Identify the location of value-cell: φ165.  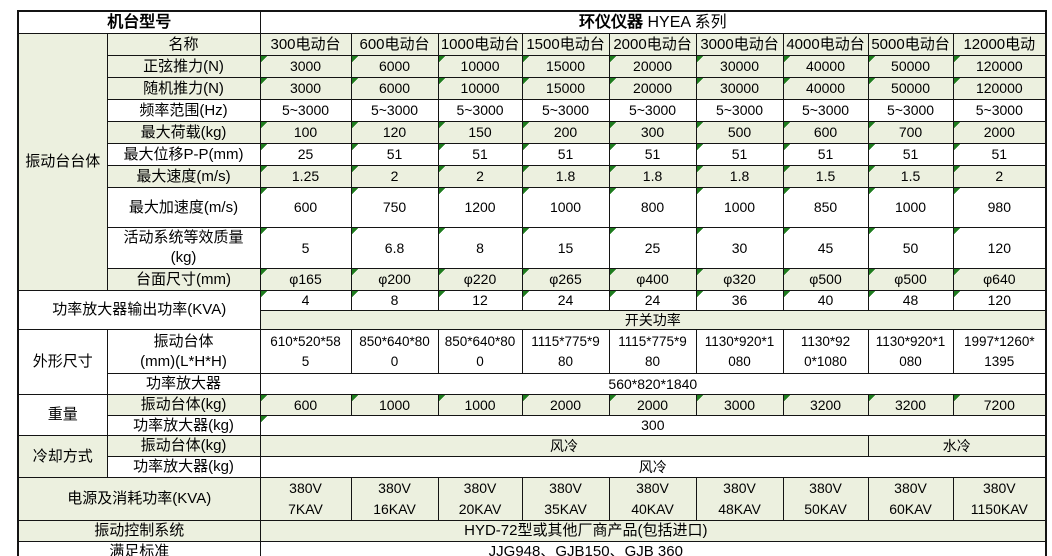
(305, 280).